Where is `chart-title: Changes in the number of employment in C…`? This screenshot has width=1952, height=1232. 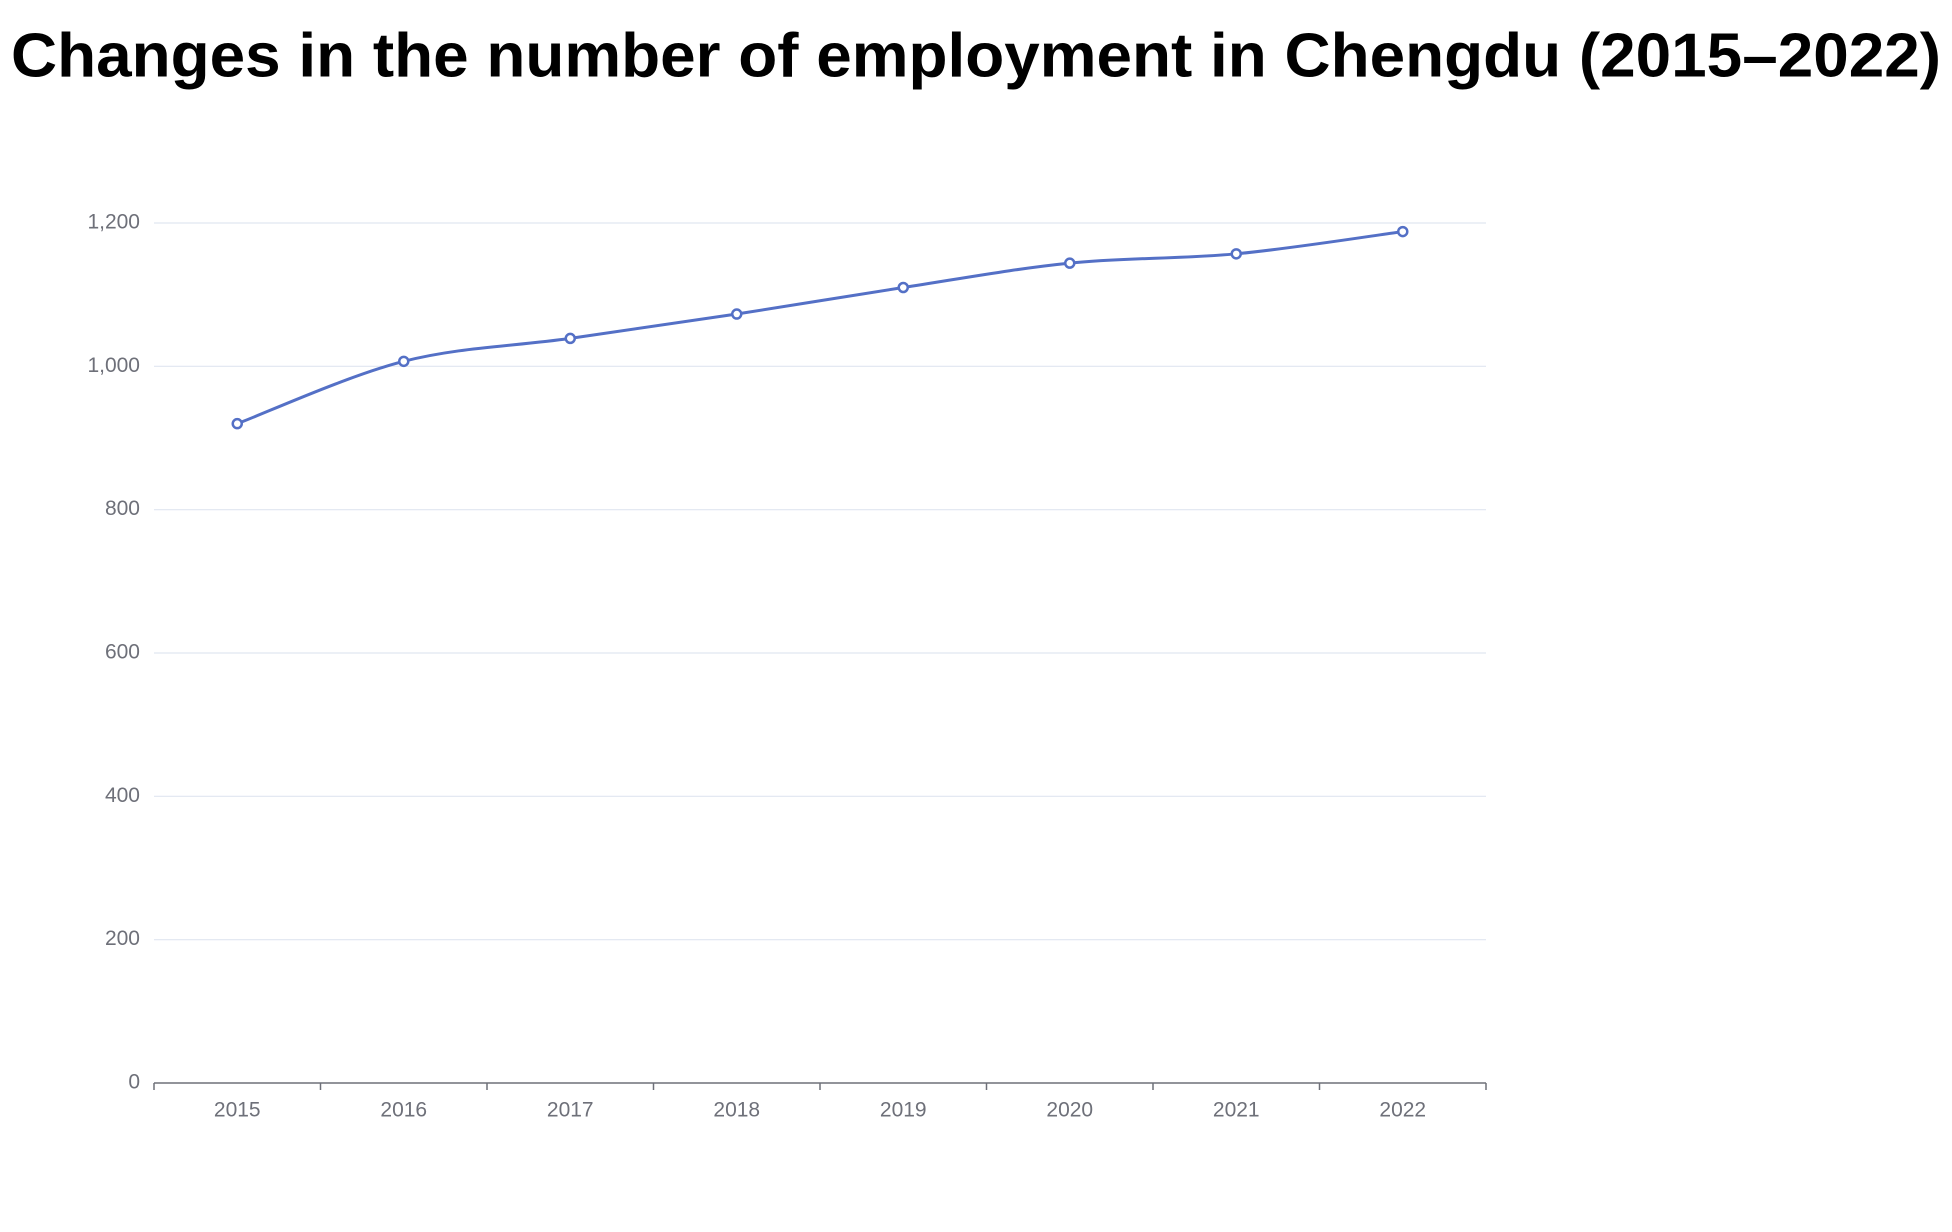
chart-title: Changes in the number of employment in C… is located at coordinates (976, 55).